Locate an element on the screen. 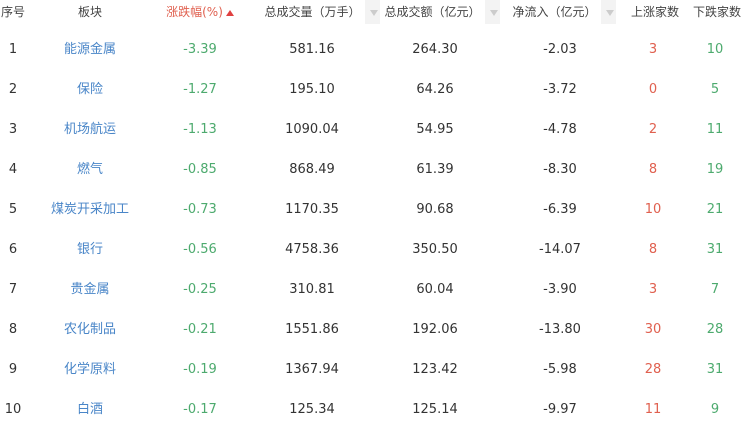  inflow-value: -9.97 is located at coordinates (560, 409).